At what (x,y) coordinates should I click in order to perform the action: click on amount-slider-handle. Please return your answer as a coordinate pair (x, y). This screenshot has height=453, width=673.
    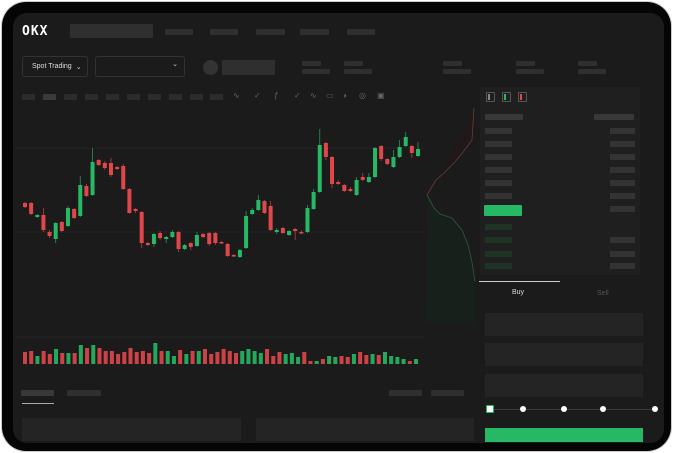
    Looking at the image, I should click on (490, 409).